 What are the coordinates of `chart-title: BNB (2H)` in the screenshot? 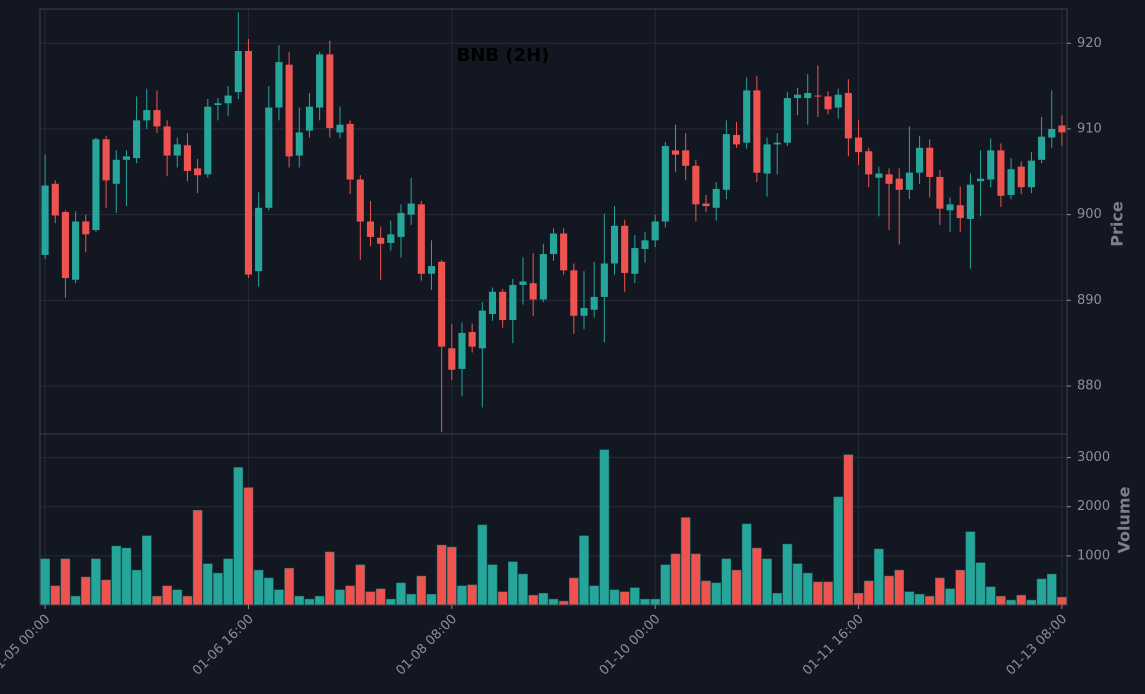 It's located at (503, 55).